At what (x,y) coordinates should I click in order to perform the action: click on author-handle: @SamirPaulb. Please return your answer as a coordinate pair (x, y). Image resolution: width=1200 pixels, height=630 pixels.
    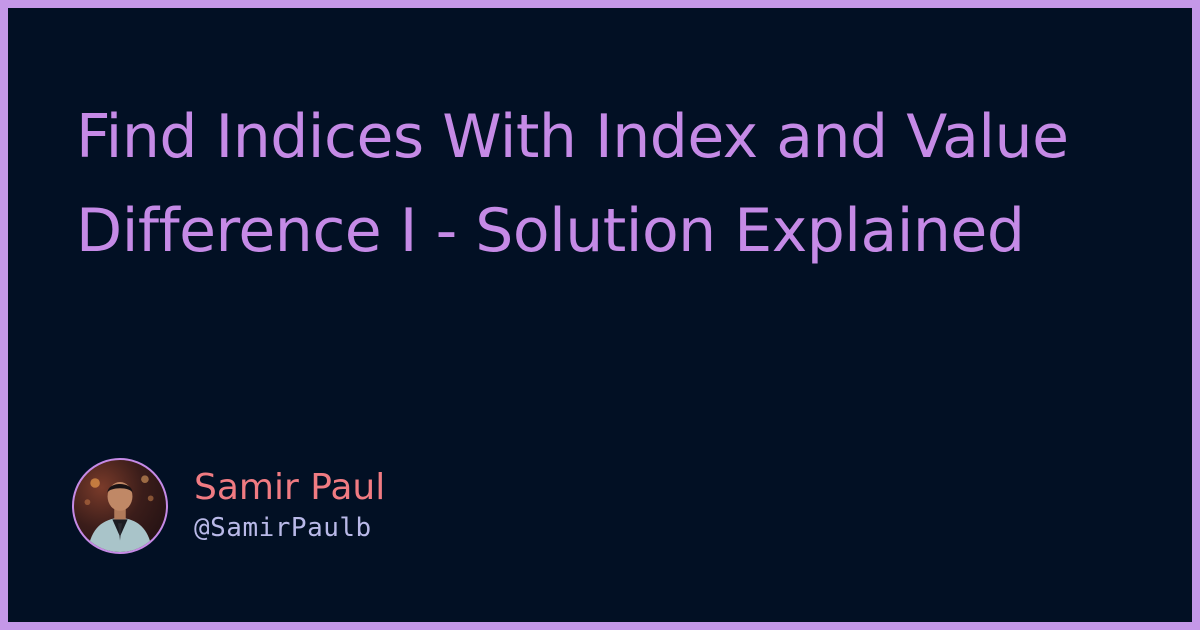
    Looking at the image, I should click on (283, 528).